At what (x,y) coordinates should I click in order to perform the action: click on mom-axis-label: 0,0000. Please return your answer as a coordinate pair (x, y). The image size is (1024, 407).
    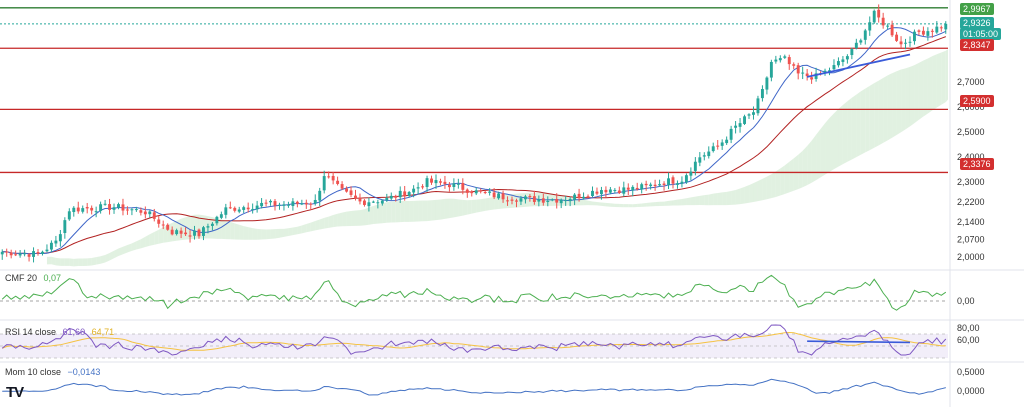
    Looking at the image, I should click on (971, 391).